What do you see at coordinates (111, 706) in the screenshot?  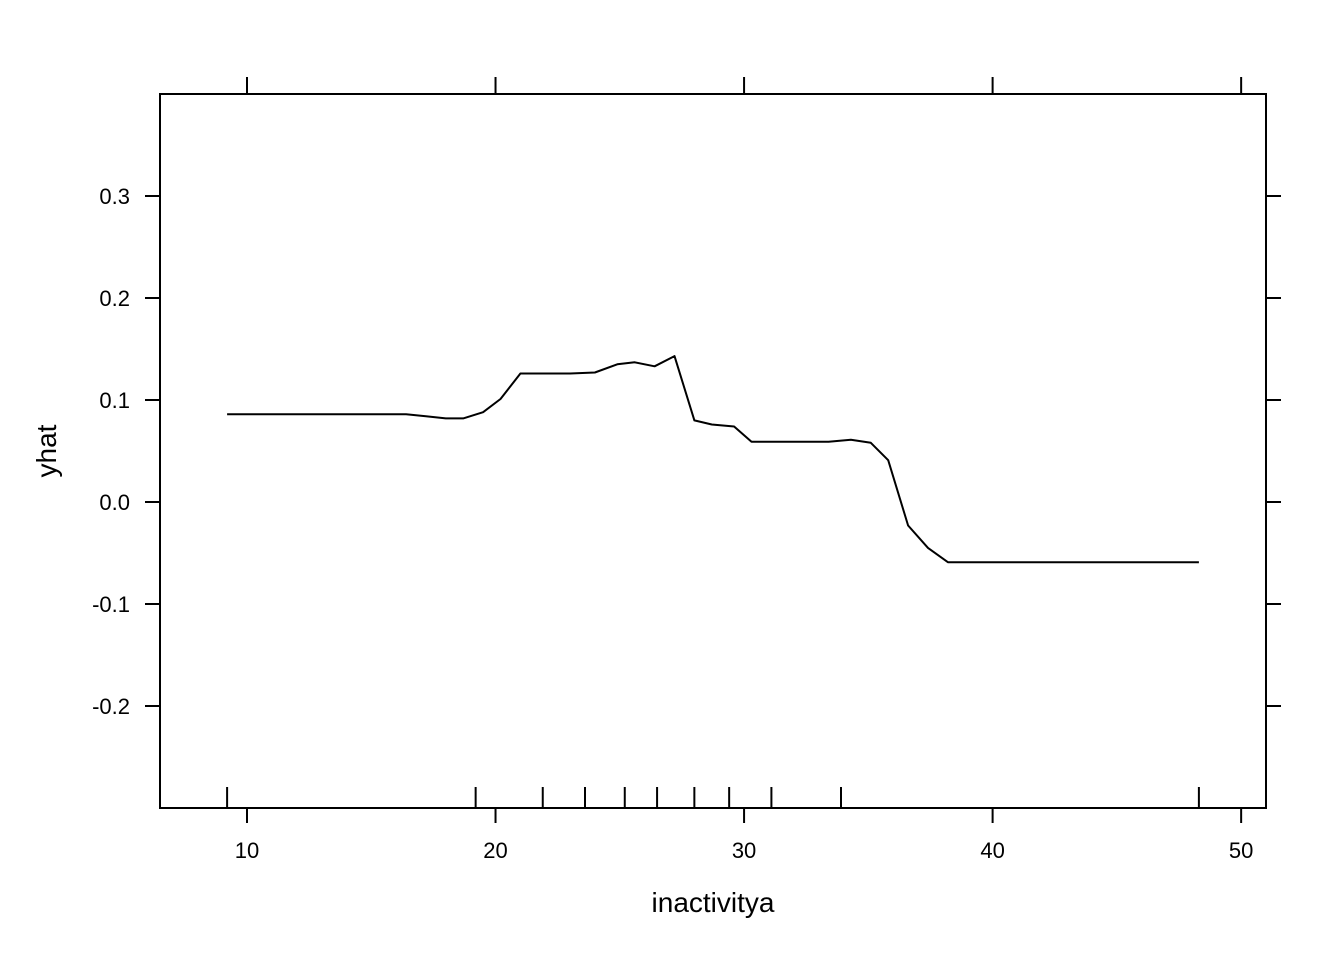 I see `y-tick-label: -0.2` at bounding box center [111, 706].